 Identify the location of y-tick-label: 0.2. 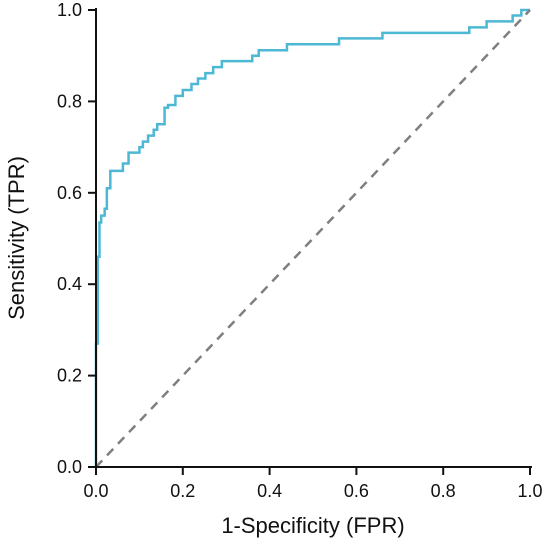
(69, 376).